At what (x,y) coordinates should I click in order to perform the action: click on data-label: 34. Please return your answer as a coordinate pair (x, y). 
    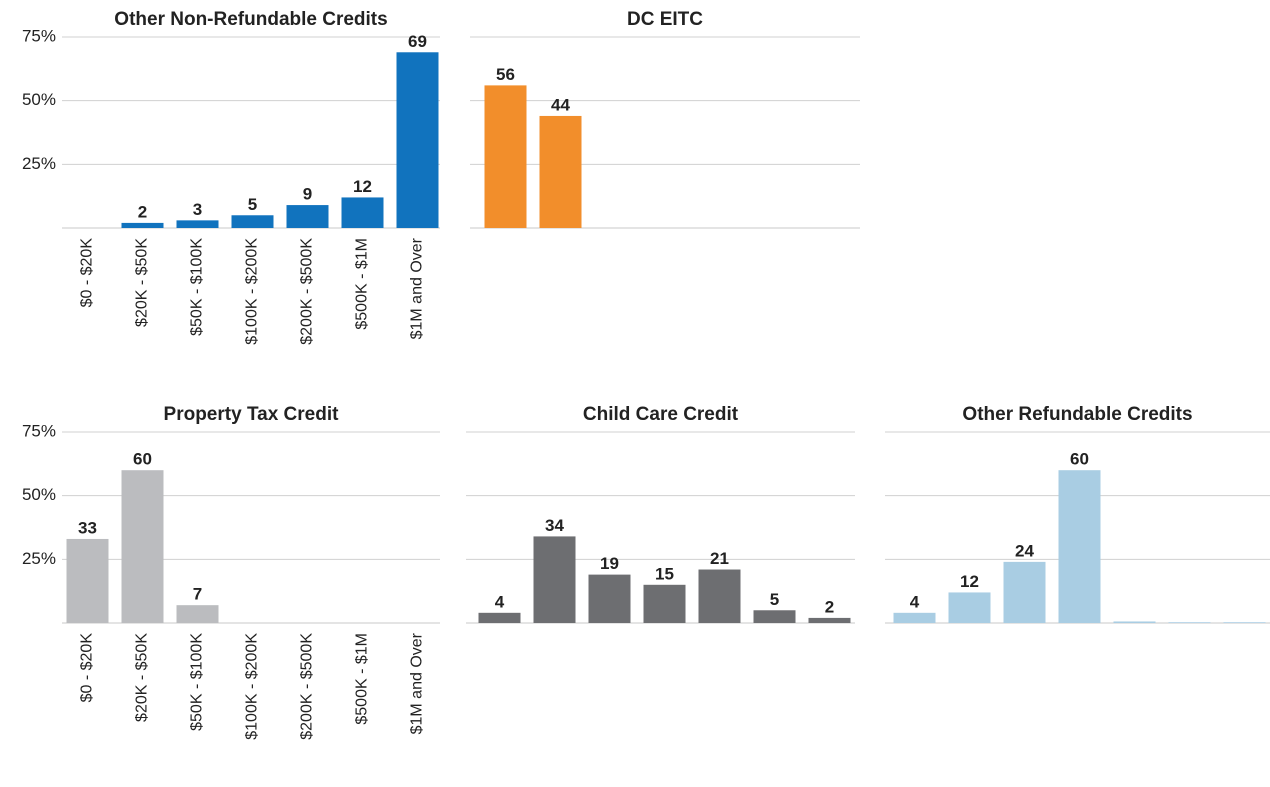
    Looking at the image, I should click on (554, 525).